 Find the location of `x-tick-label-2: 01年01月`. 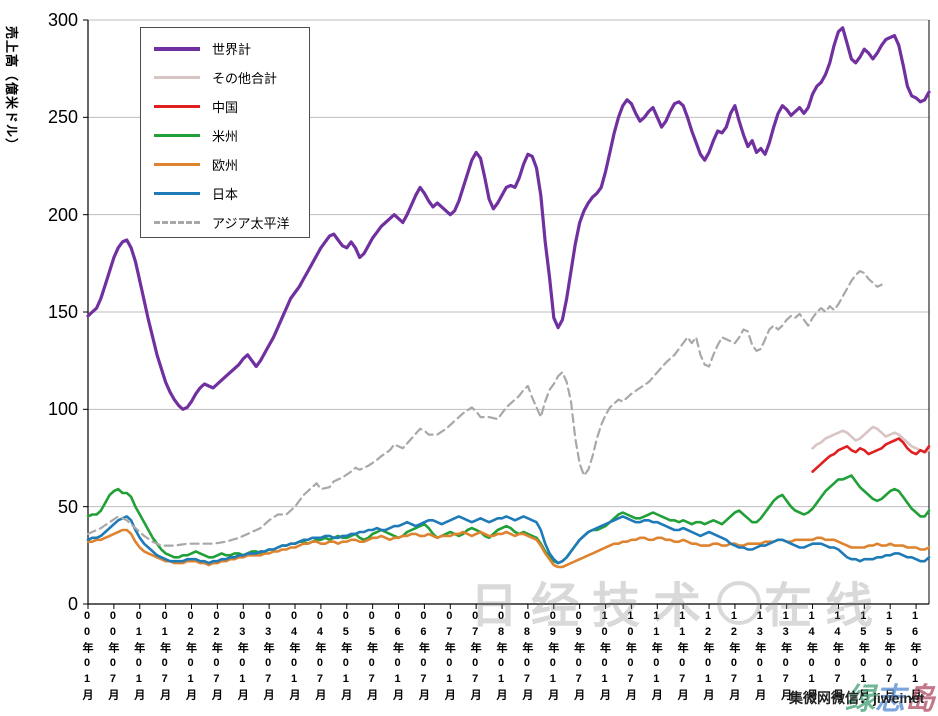

x-tick-label-2: 01年01月 is located at coordinates (138, 657).